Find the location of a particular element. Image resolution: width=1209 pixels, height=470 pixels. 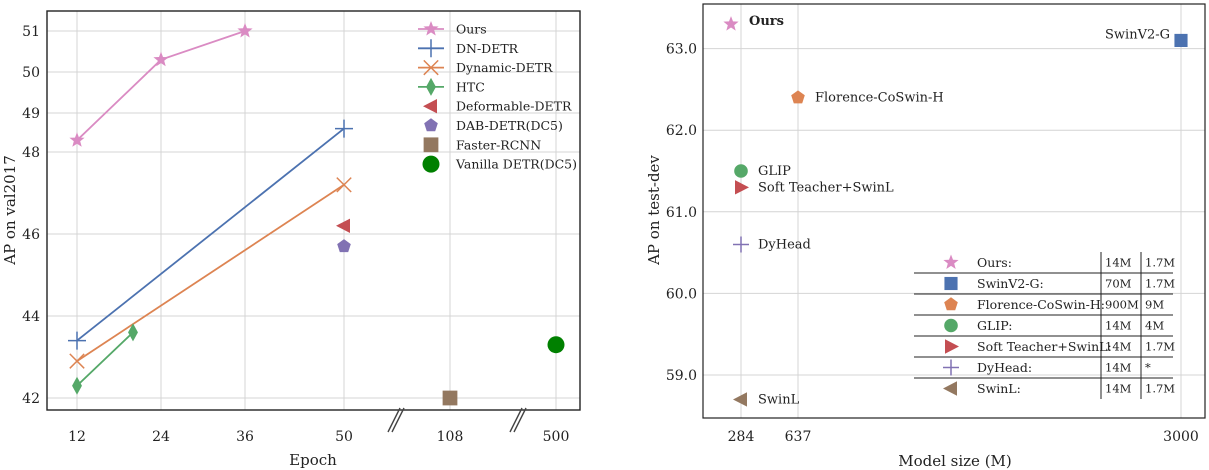

table-marker-soft-teacher-swinl is located at coordinates (952, 346).